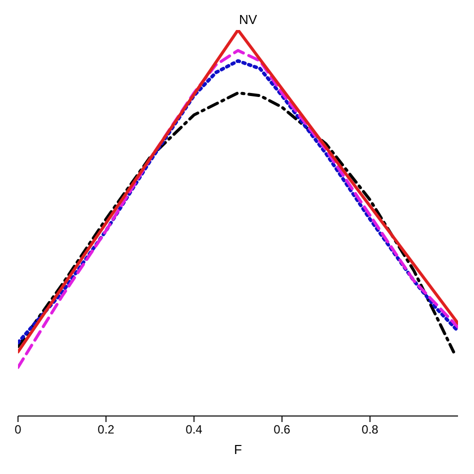  What do you see at coordinates (18, 429) in the screenshot?
I see `x-tick-label: 0` at bounding box center [18, 429].